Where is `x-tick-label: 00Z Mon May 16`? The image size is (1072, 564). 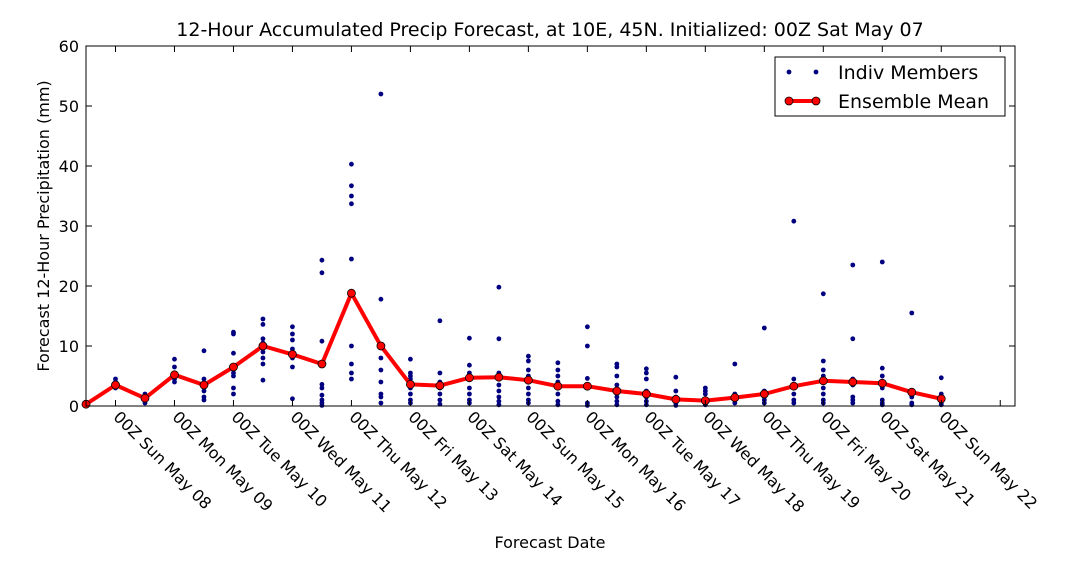
x-tick-label: 00Z Mon May 16 is located at coordinates (636, 461).